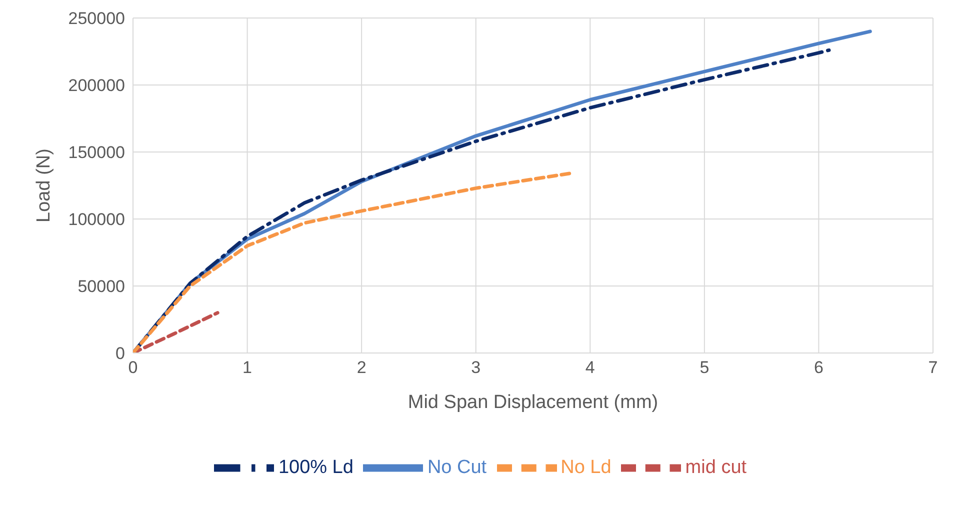  Describe the element at coordinates (96, 86) in the screenshot. I see `y-tick-label: 200000` at that location.